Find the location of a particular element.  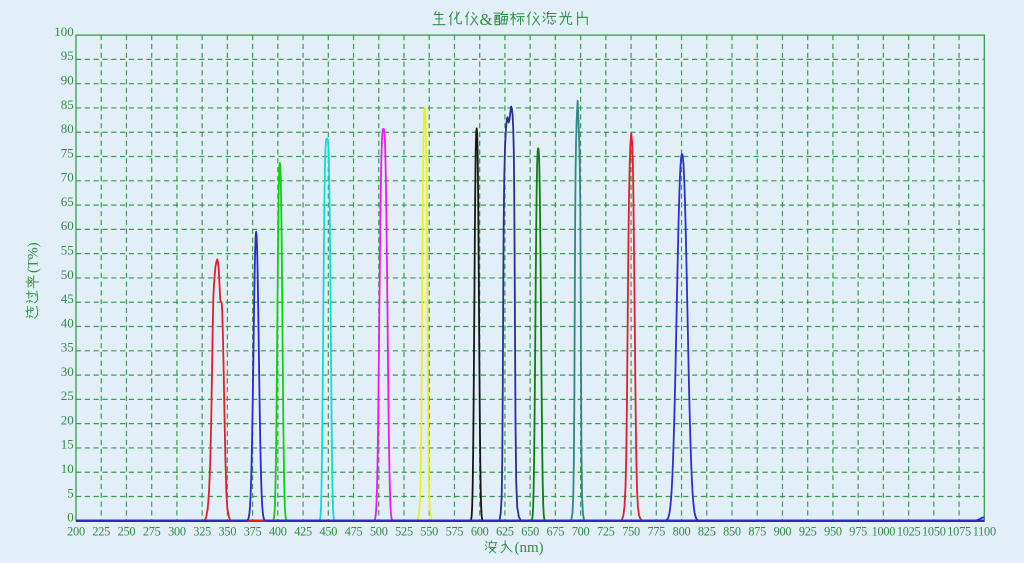

svg-text: 45 is located at coordinates (67, 298).